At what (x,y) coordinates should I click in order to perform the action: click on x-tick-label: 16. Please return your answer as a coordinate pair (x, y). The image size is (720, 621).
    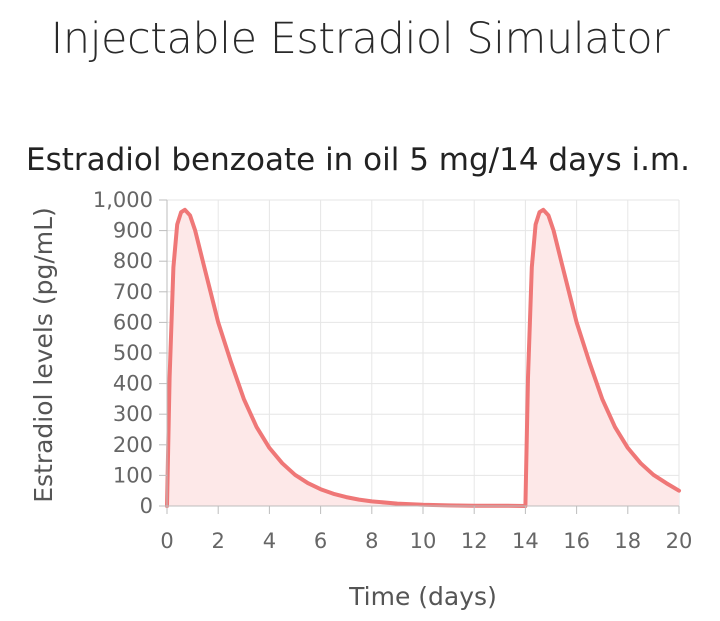
    Looking at the image, I should click on (576, 541).